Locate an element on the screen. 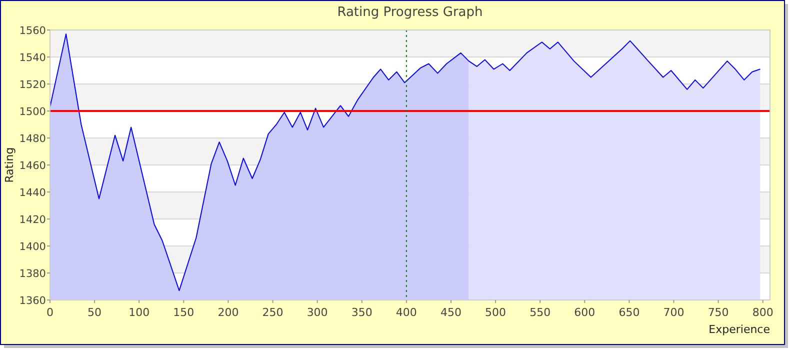  x-tick-label: 550 is located at coordinates (540, 312).